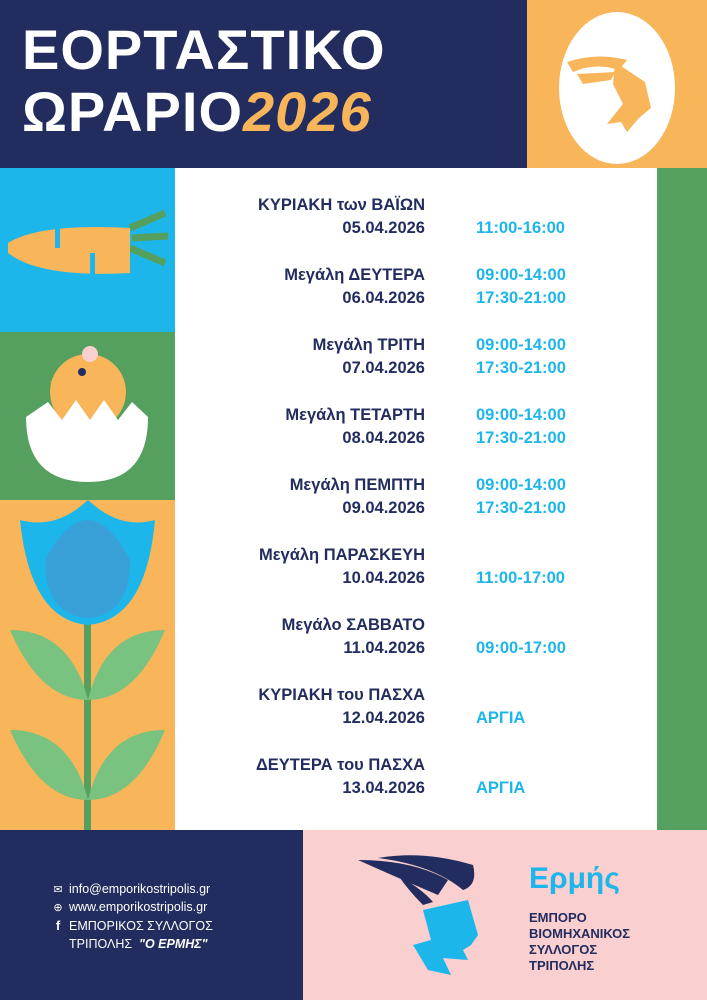  I want to click on schedule-row: ΚΥΡΙΑΚΗ των ΒΑΪΩΝ 05.04.2026 11:00-16:00, so click(416, 217).